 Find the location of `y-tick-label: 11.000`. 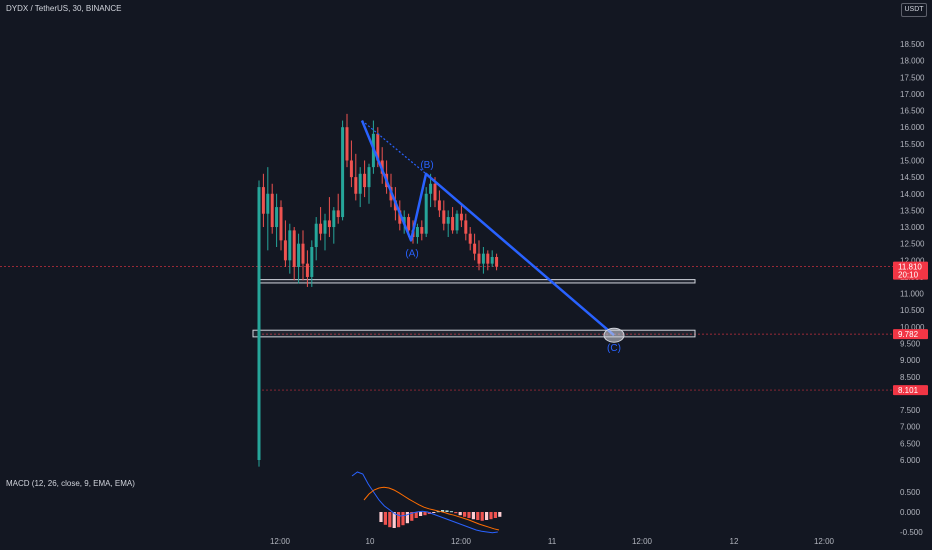

y-tick-label: 11.000 is located at coordinates (912, 294).